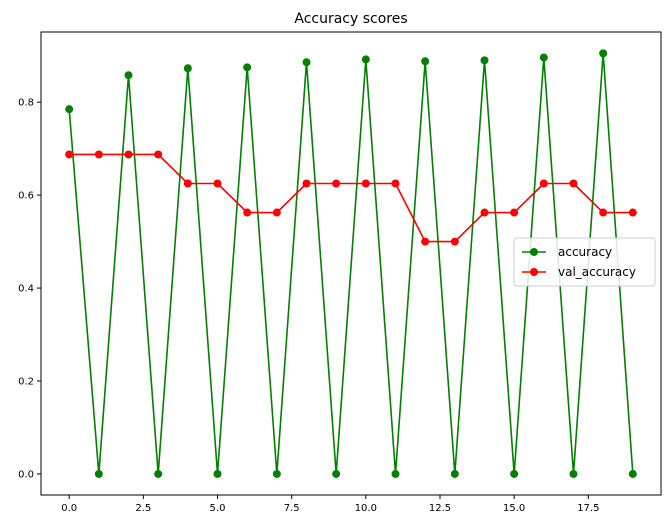  Describe the element at coordinates (218, 508) in the screenshot. I see `x-tick-label: 5.0` at that location.